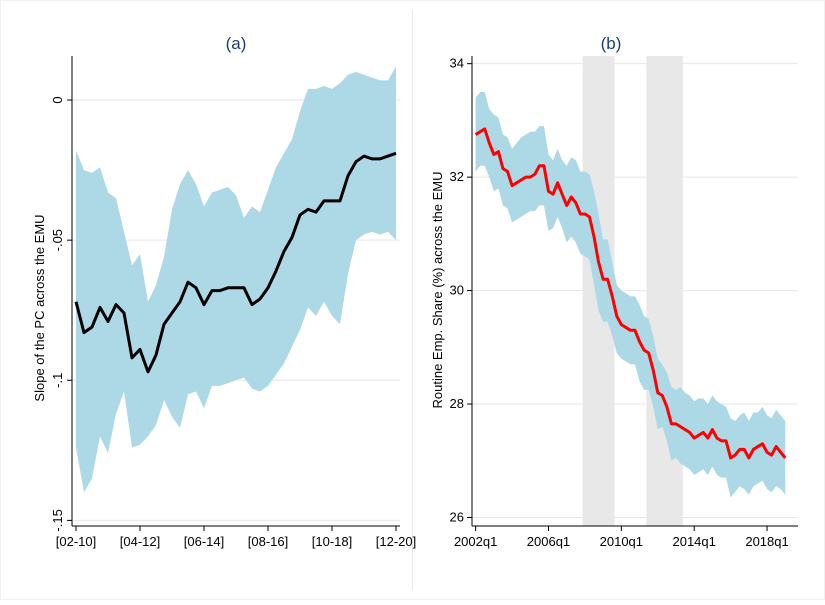 This screenshot has width=825, height=605. What do you see at coordinates (236, 43) in the screenshot?
I see `panel-a-title: (a)` at bounding box center [236, 43].